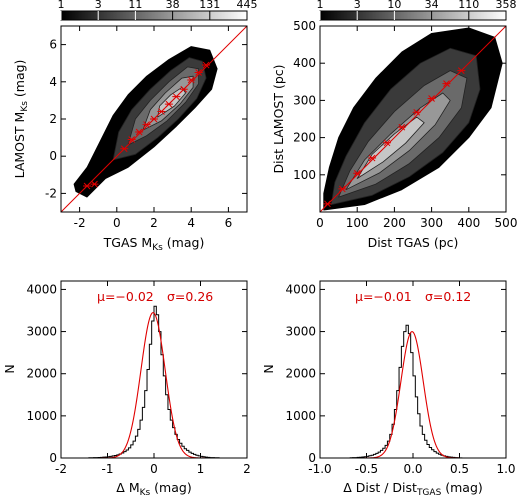 This screenshot has height=501, width=520. Describe the element at coordinates (319, 469) in the screenshot. I see `x-tick-label: -1.0` at that location.